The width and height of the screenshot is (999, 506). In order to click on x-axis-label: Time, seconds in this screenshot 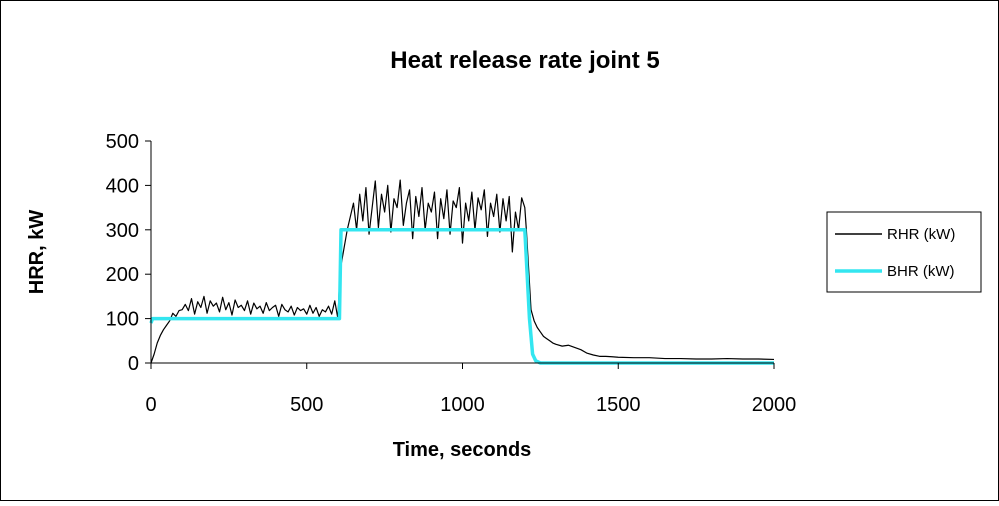, I will do `click(462, 450)`.